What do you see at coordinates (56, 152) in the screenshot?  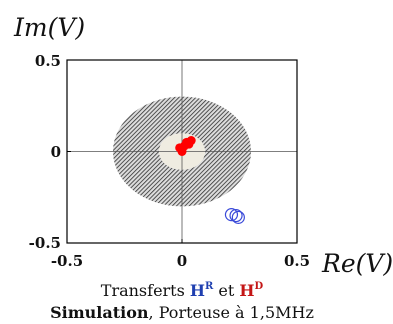 I see `y-tick-label: 0` at bounding box center [56, 152].